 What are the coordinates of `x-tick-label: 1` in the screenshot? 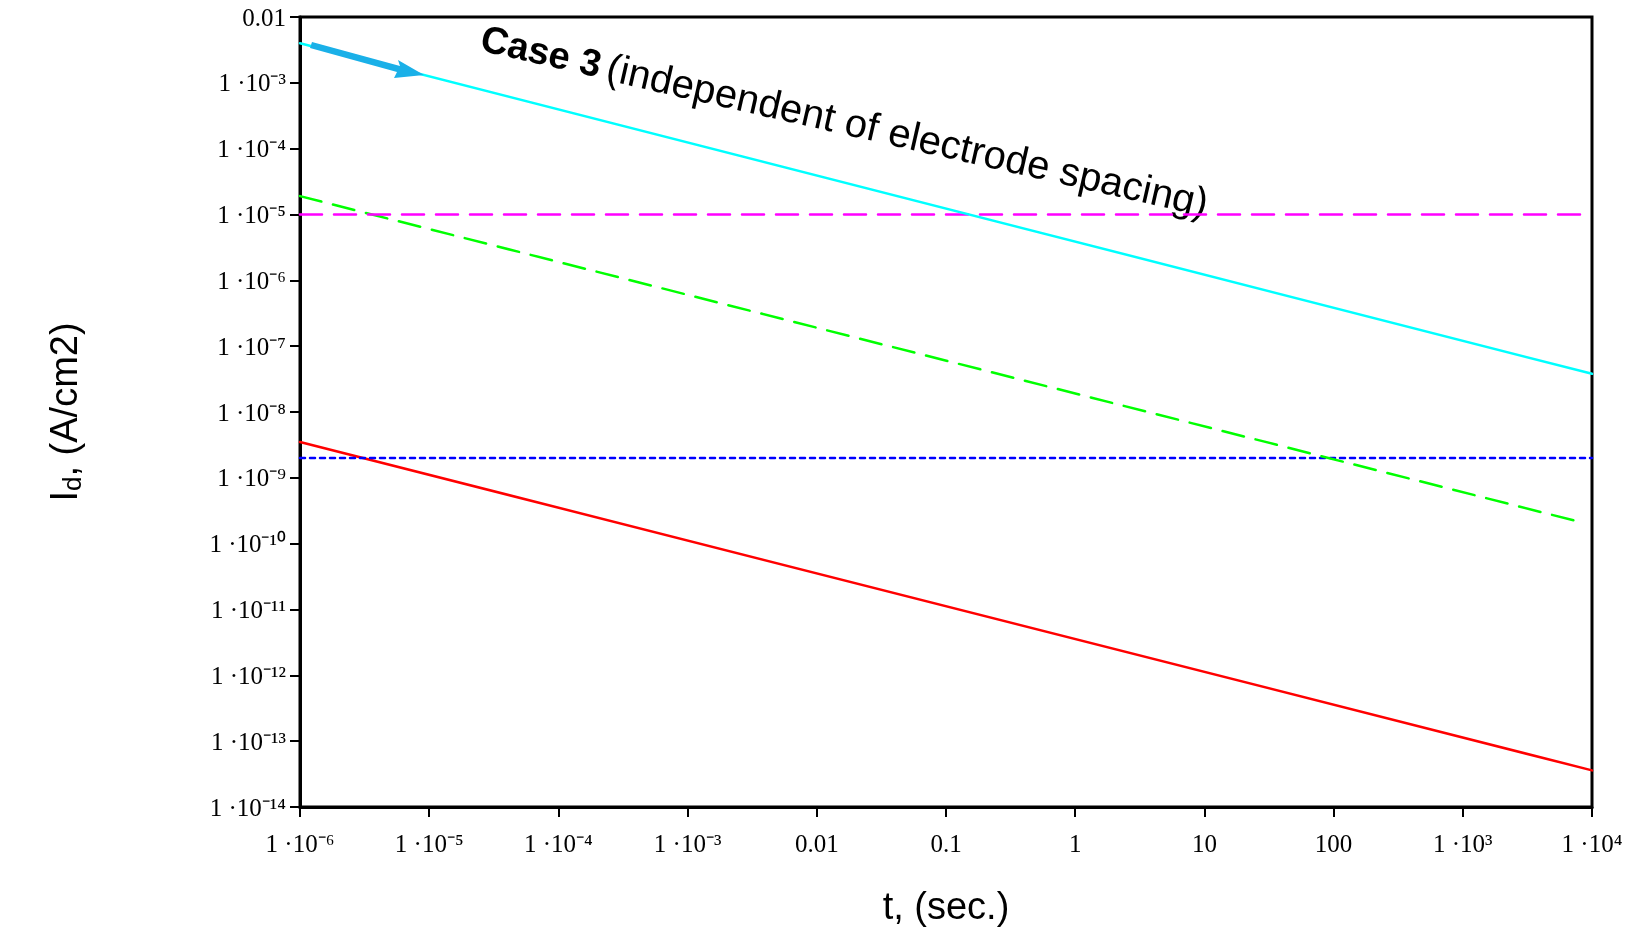 It's located at (1075, 843).